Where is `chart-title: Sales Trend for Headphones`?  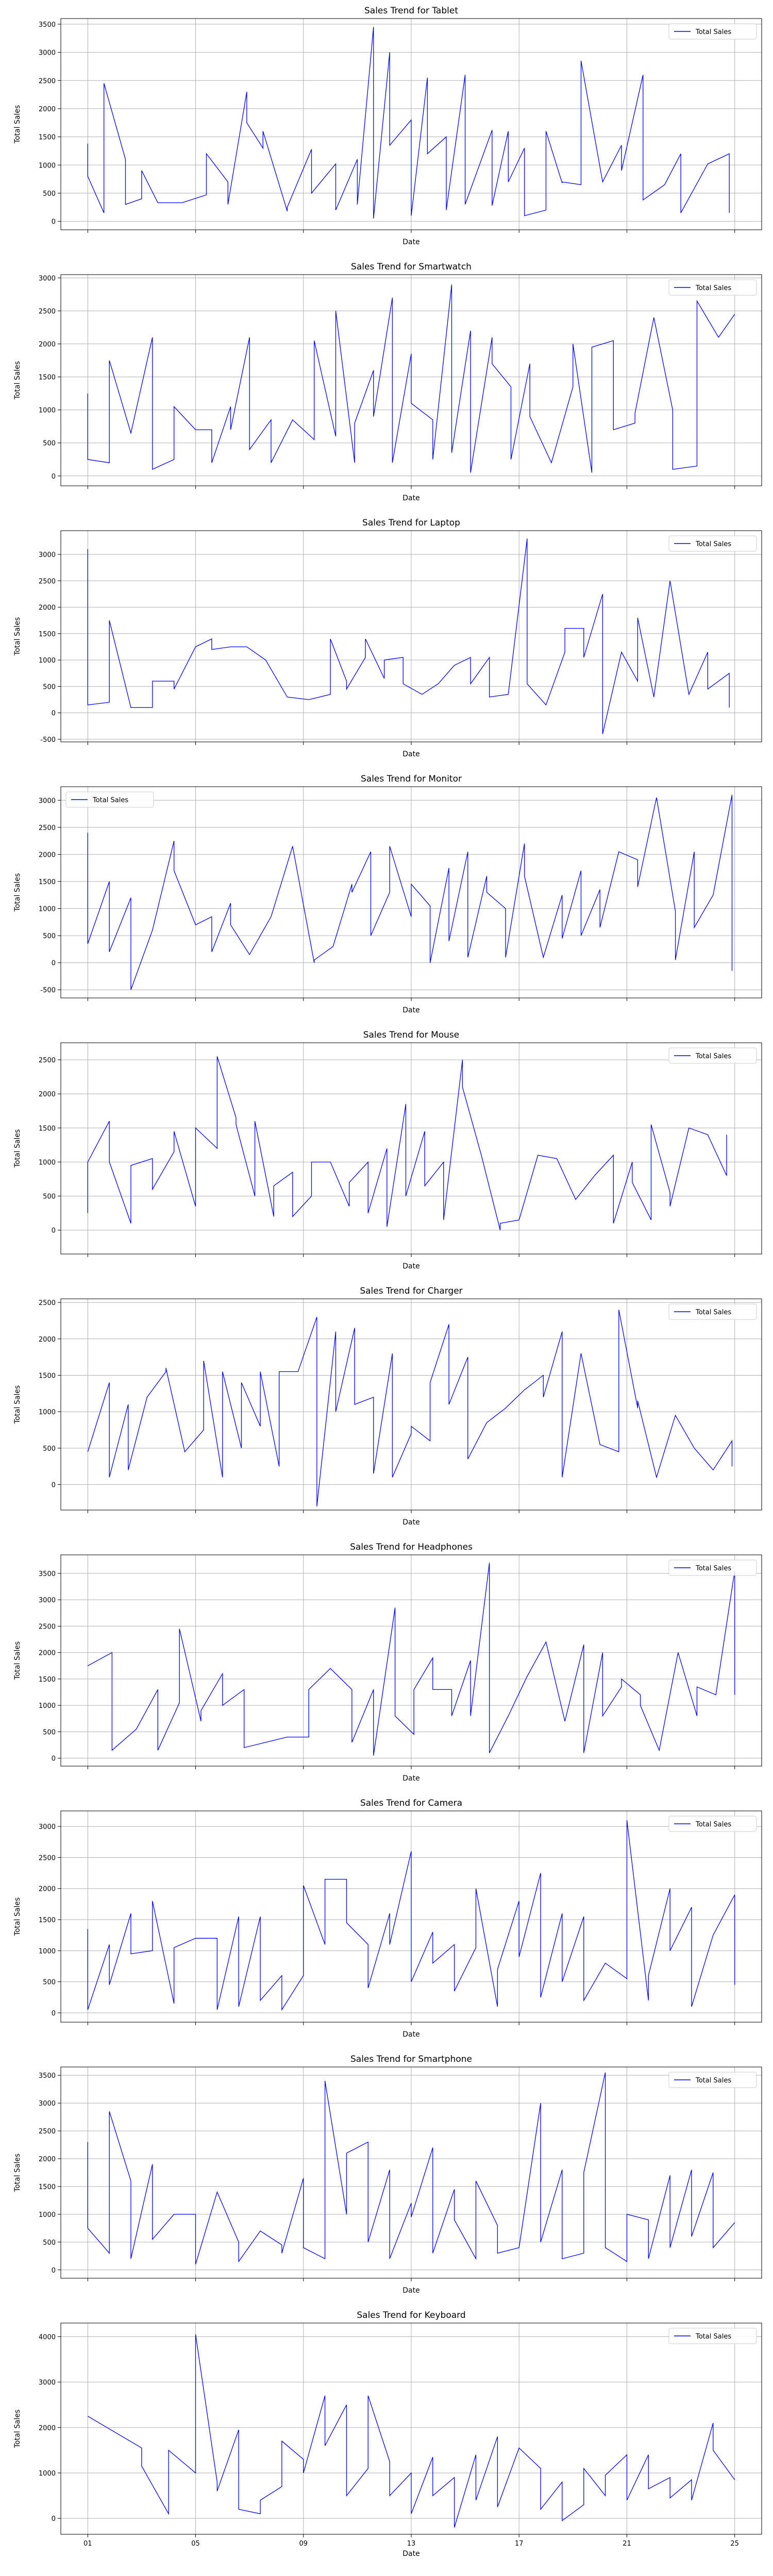
chart-title: Sales Trend for Headphones is located at coordinates (411, 1547).